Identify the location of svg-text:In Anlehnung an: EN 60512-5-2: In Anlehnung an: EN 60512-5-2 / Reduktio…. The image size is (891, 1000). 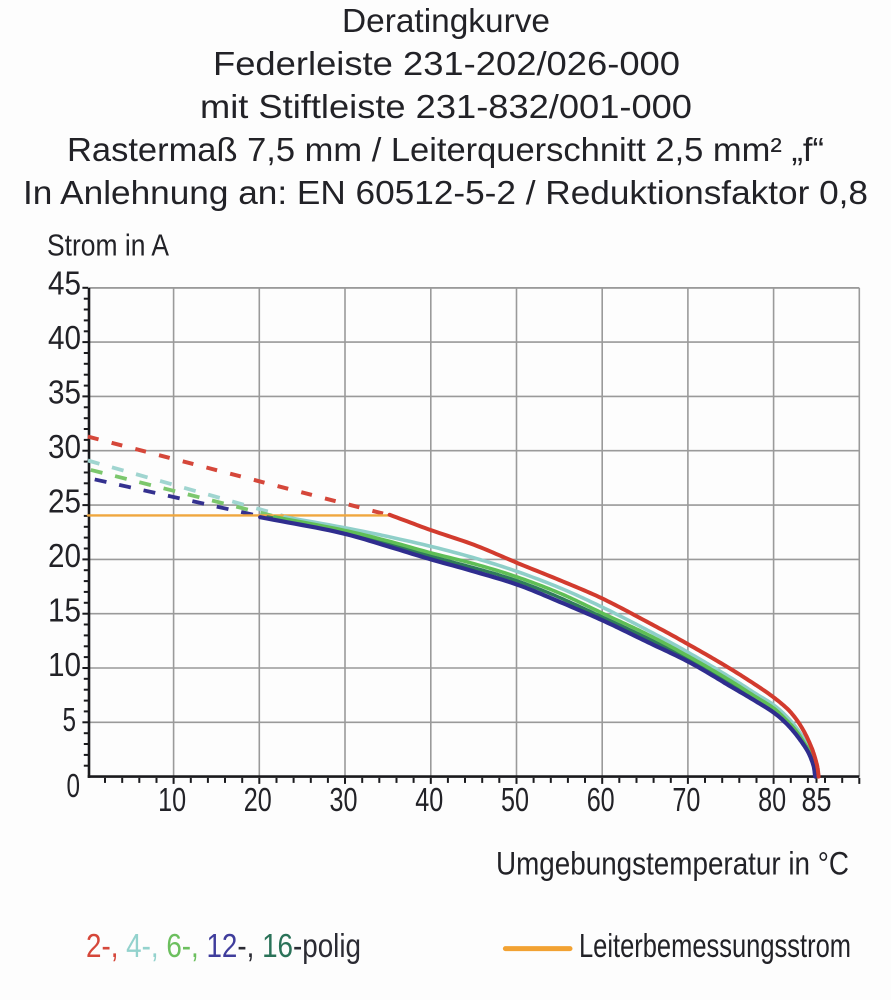
(445, 192).